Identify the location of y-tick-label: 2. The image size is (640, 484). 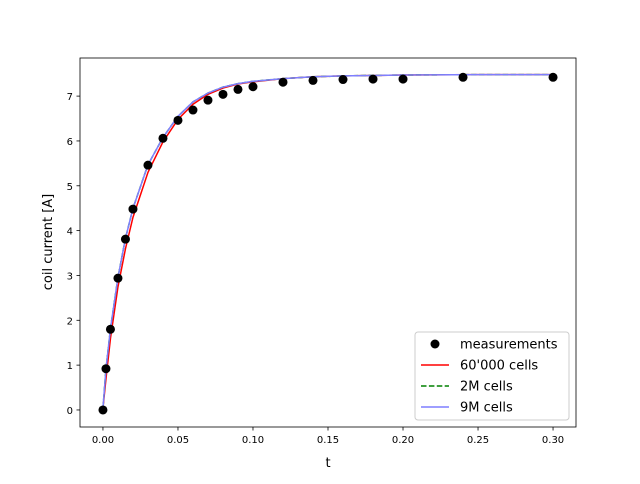
(70, 321).